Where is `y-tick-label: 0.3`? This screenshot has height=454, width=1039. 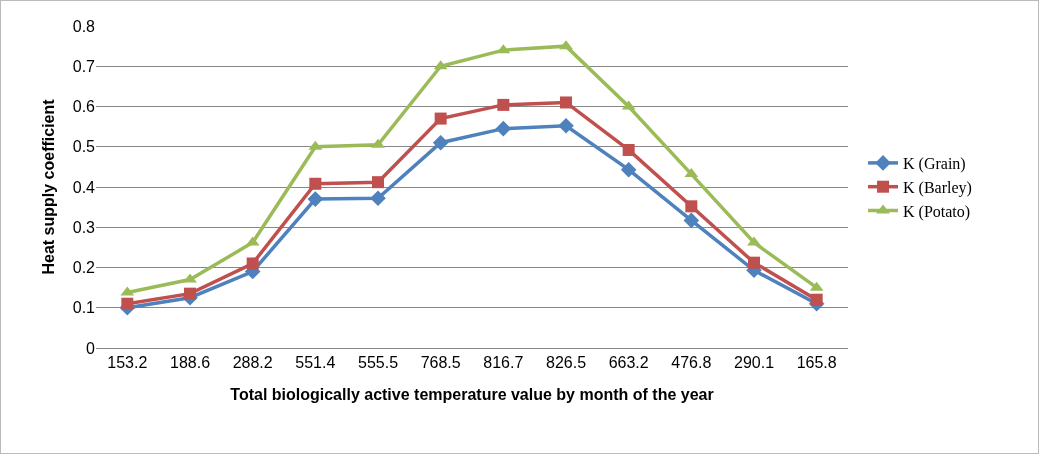 y-tick-label: 0.3 is located at coordinates (84, 227).